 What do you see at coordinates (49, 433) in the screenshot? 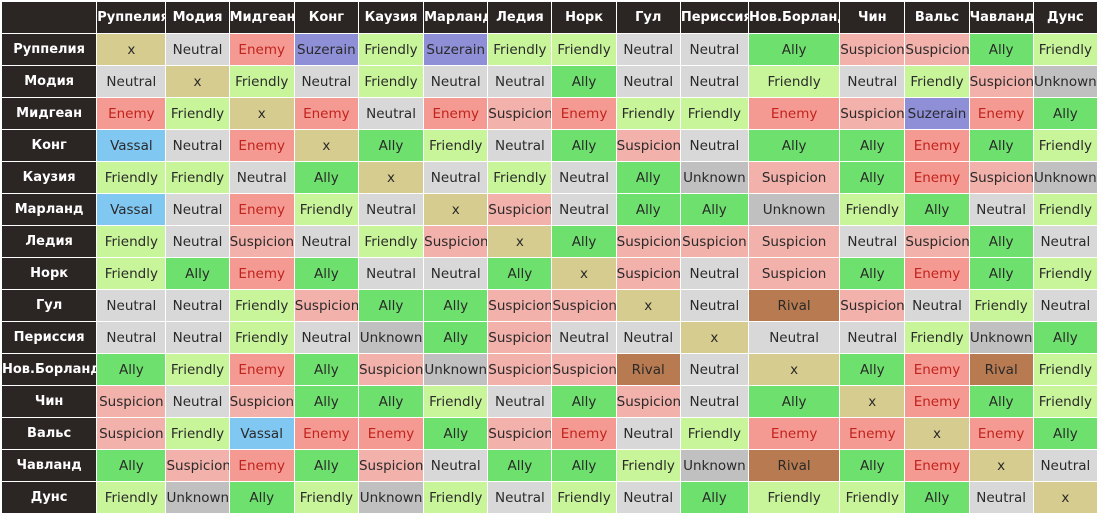
I see `row-header: Вальс` at bounding box center [49, 433].